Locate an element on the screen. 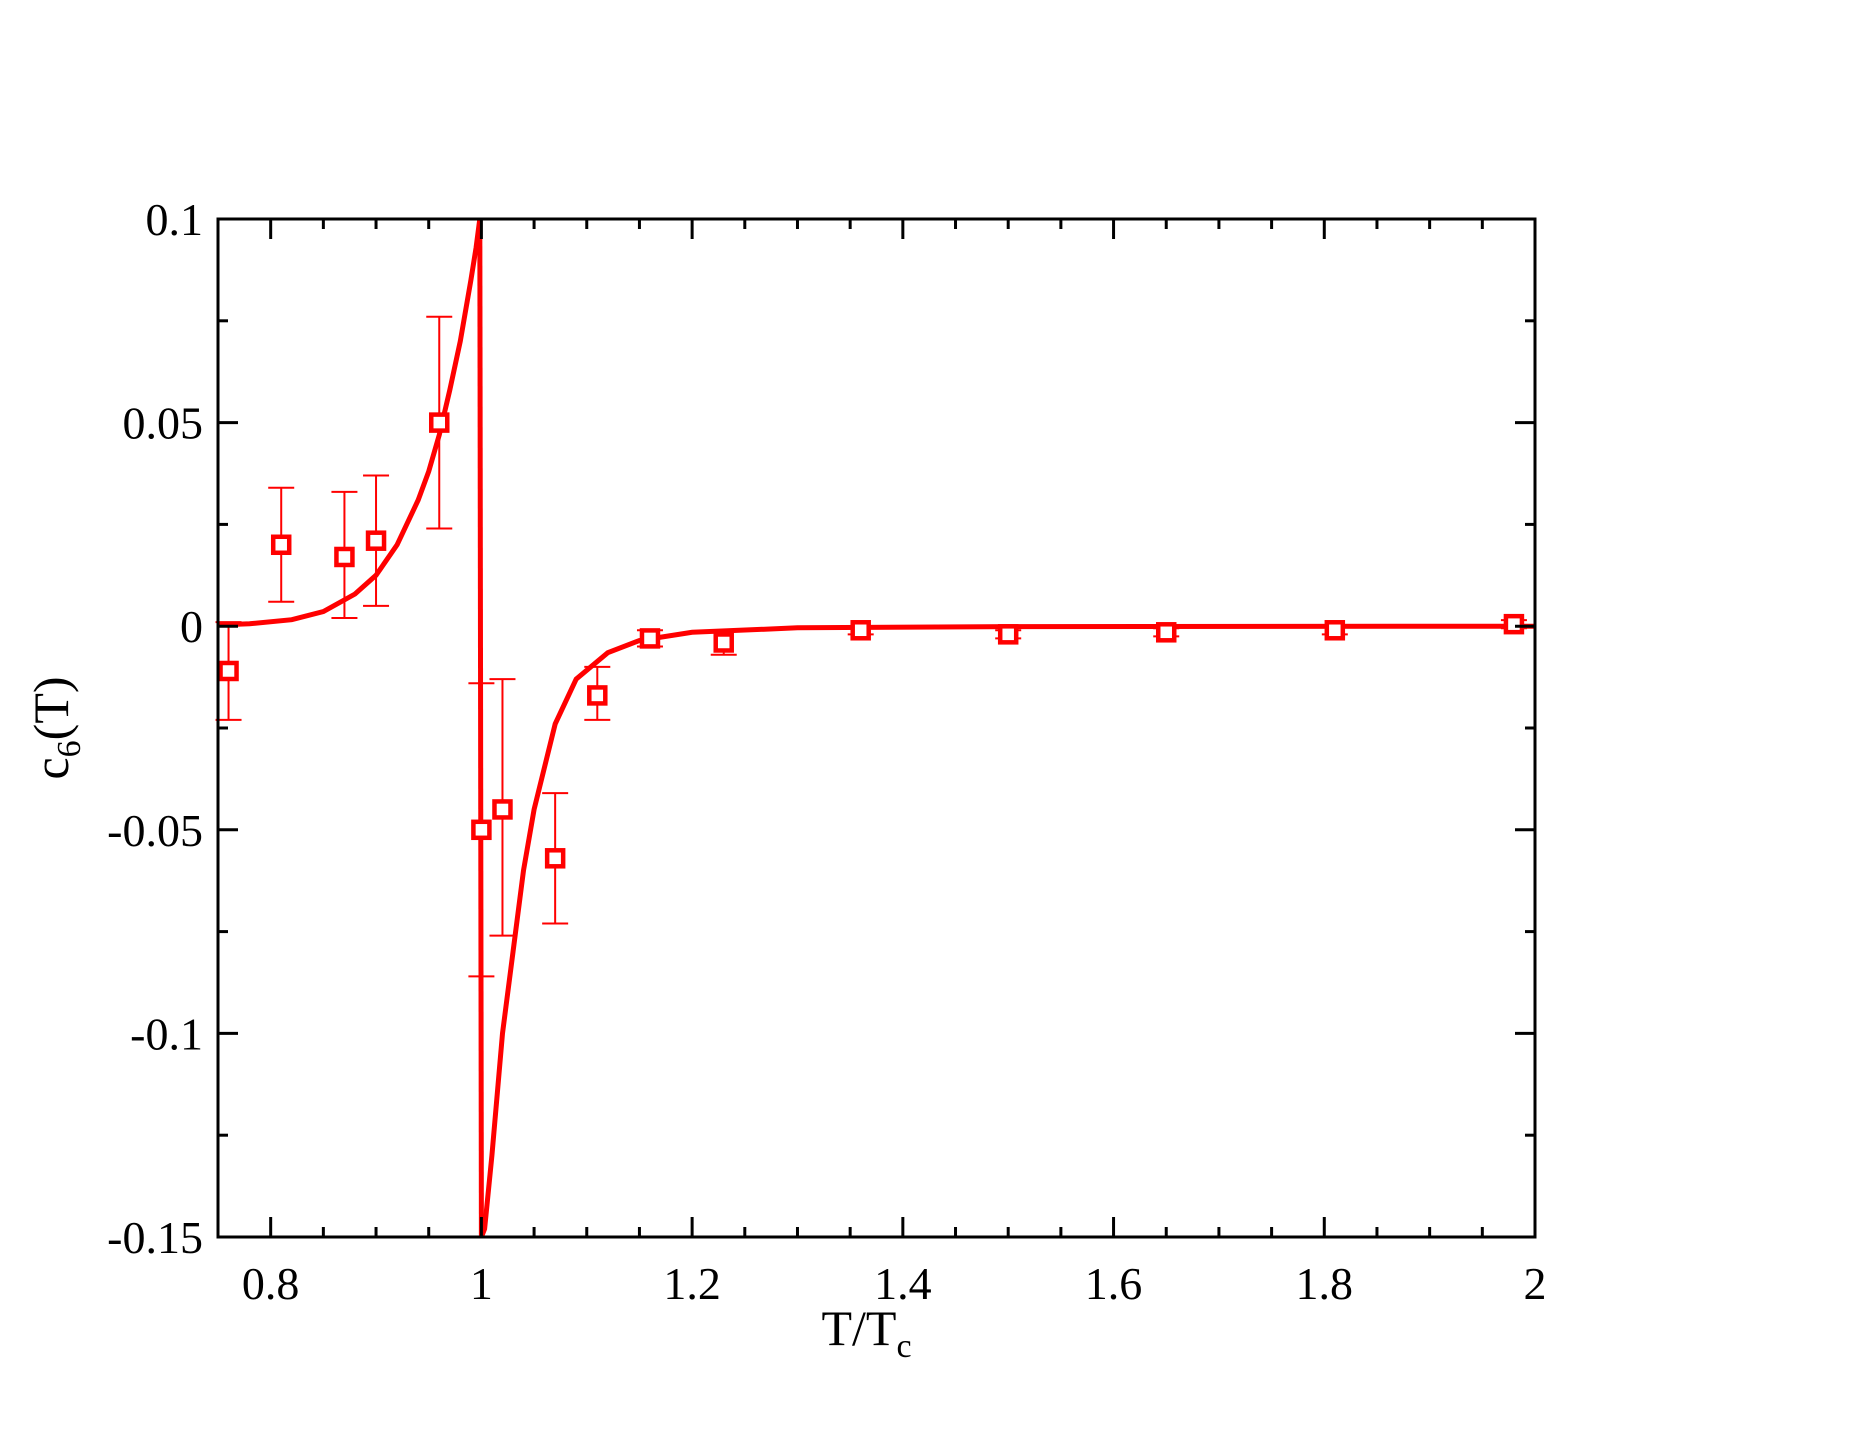  x-tick-label: 1 is located at coordinates (481, 1283).